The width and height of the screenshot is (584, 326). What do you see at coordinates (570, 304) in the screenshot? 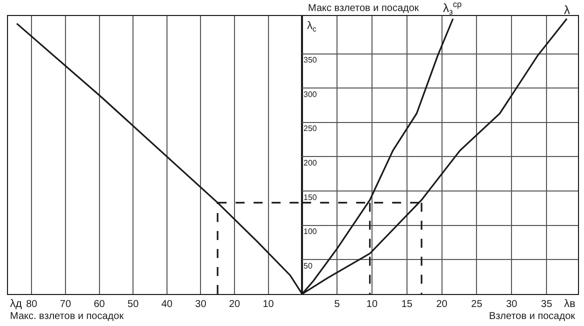
I see `text: λв` at bounding box center [570, 304].